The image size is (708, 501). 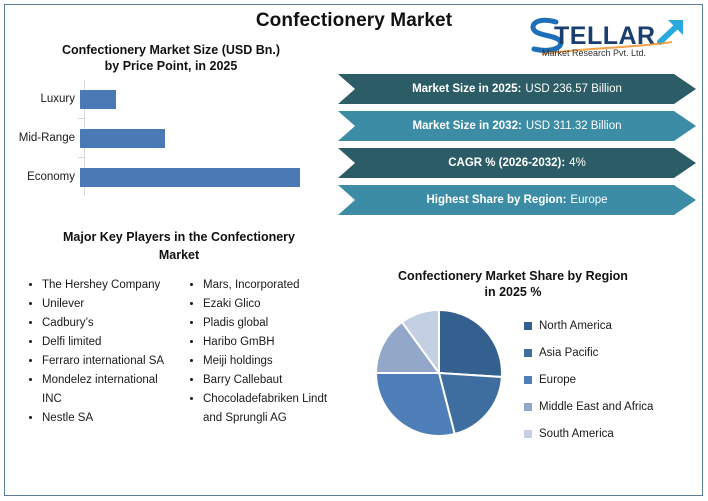 I want to click on bar-row: Luxury, so click(x=171, y=99).